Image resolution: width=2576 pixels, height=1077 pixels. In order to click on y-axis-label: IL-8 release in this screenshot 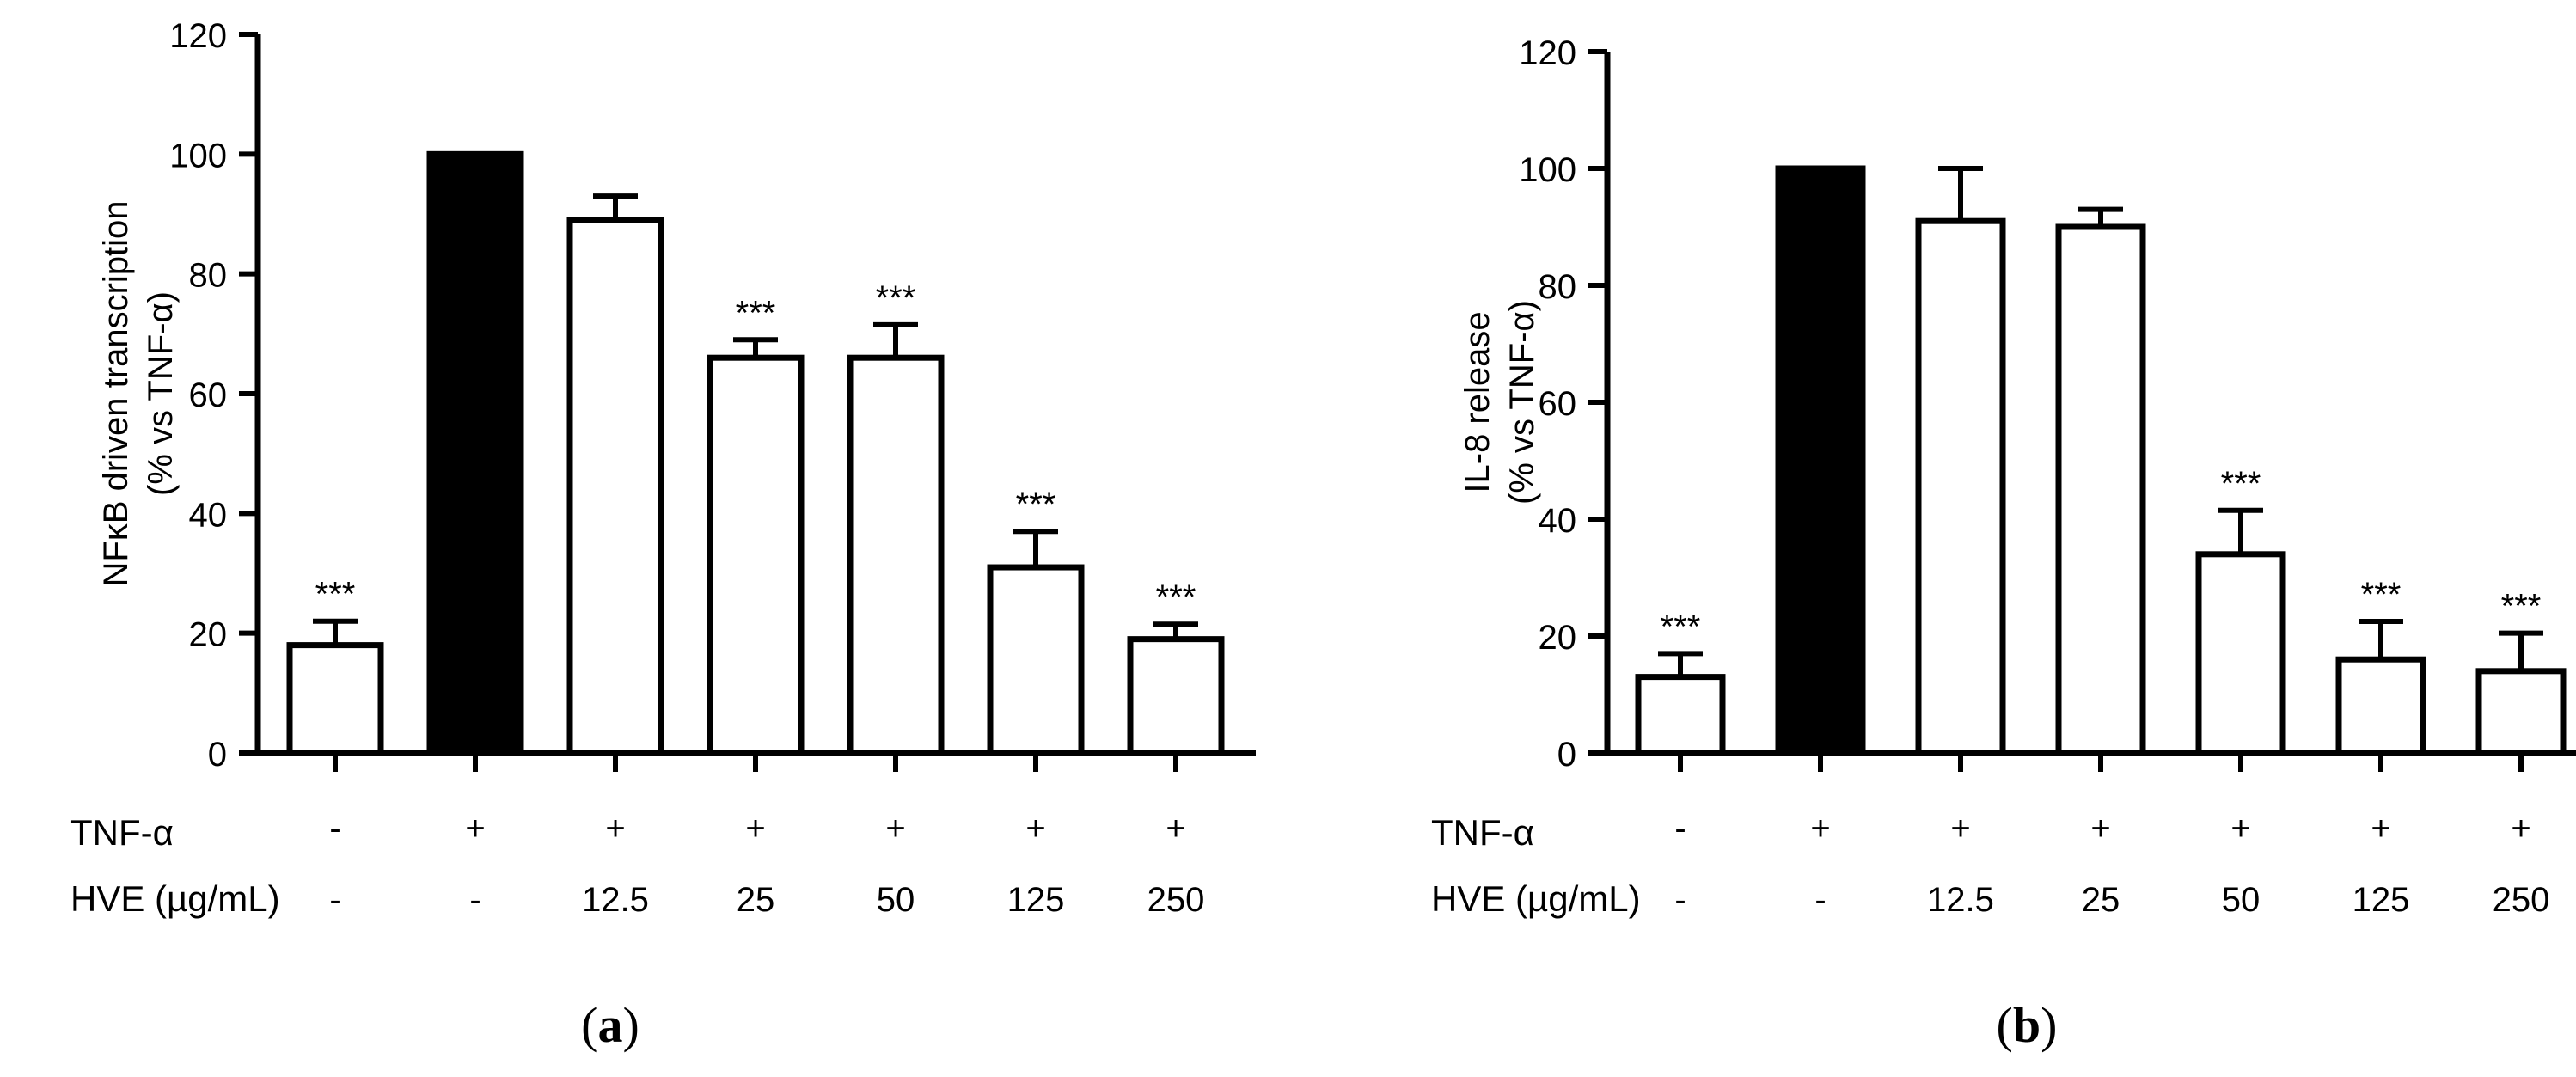, I will do `click(1477, 402)`.